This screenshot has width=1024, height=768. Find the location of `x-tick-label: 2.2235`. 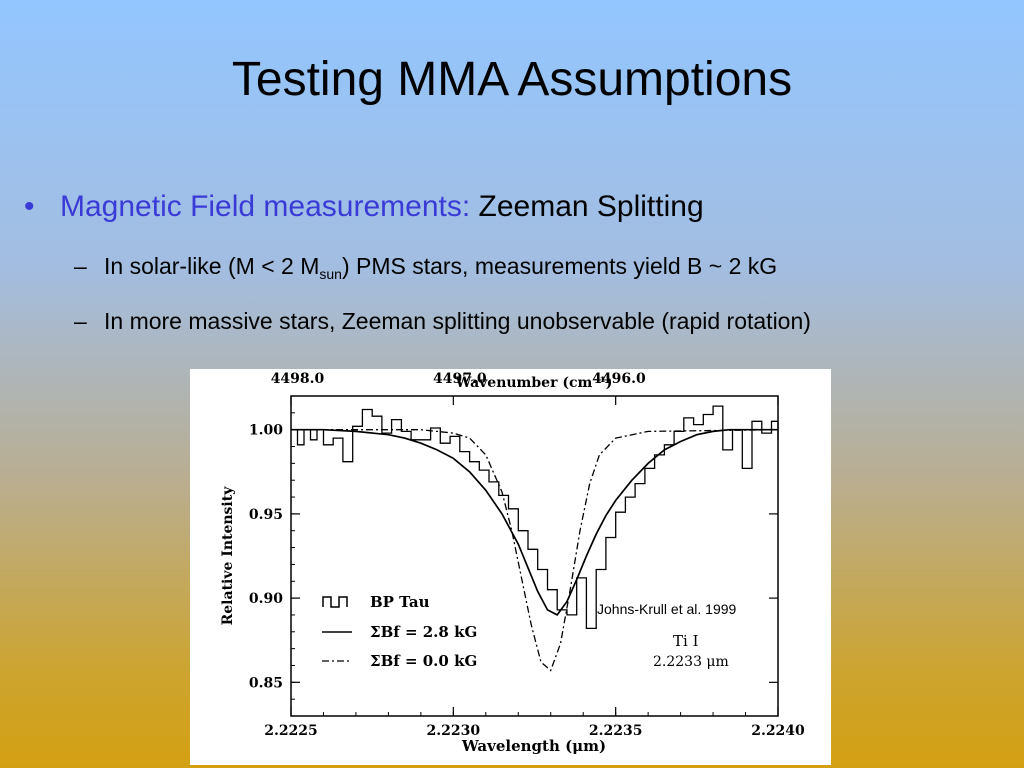

x-tick-label: 2.2235 is located at coordinates (616, 731).